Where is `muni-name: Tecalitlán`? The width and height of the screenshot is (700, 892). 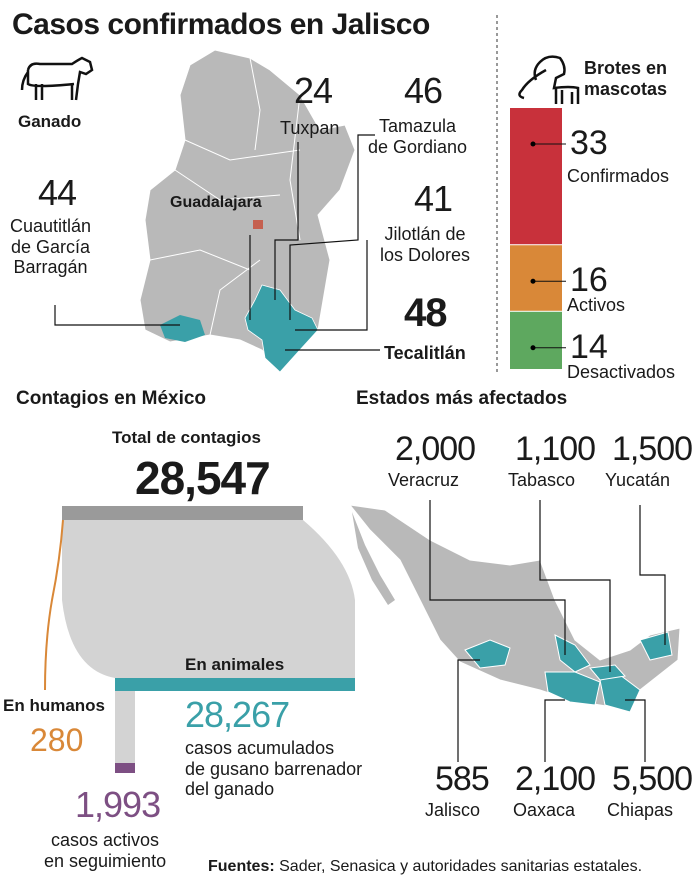
muni-name: Tecalitlán is located at coordinates (425, 353).